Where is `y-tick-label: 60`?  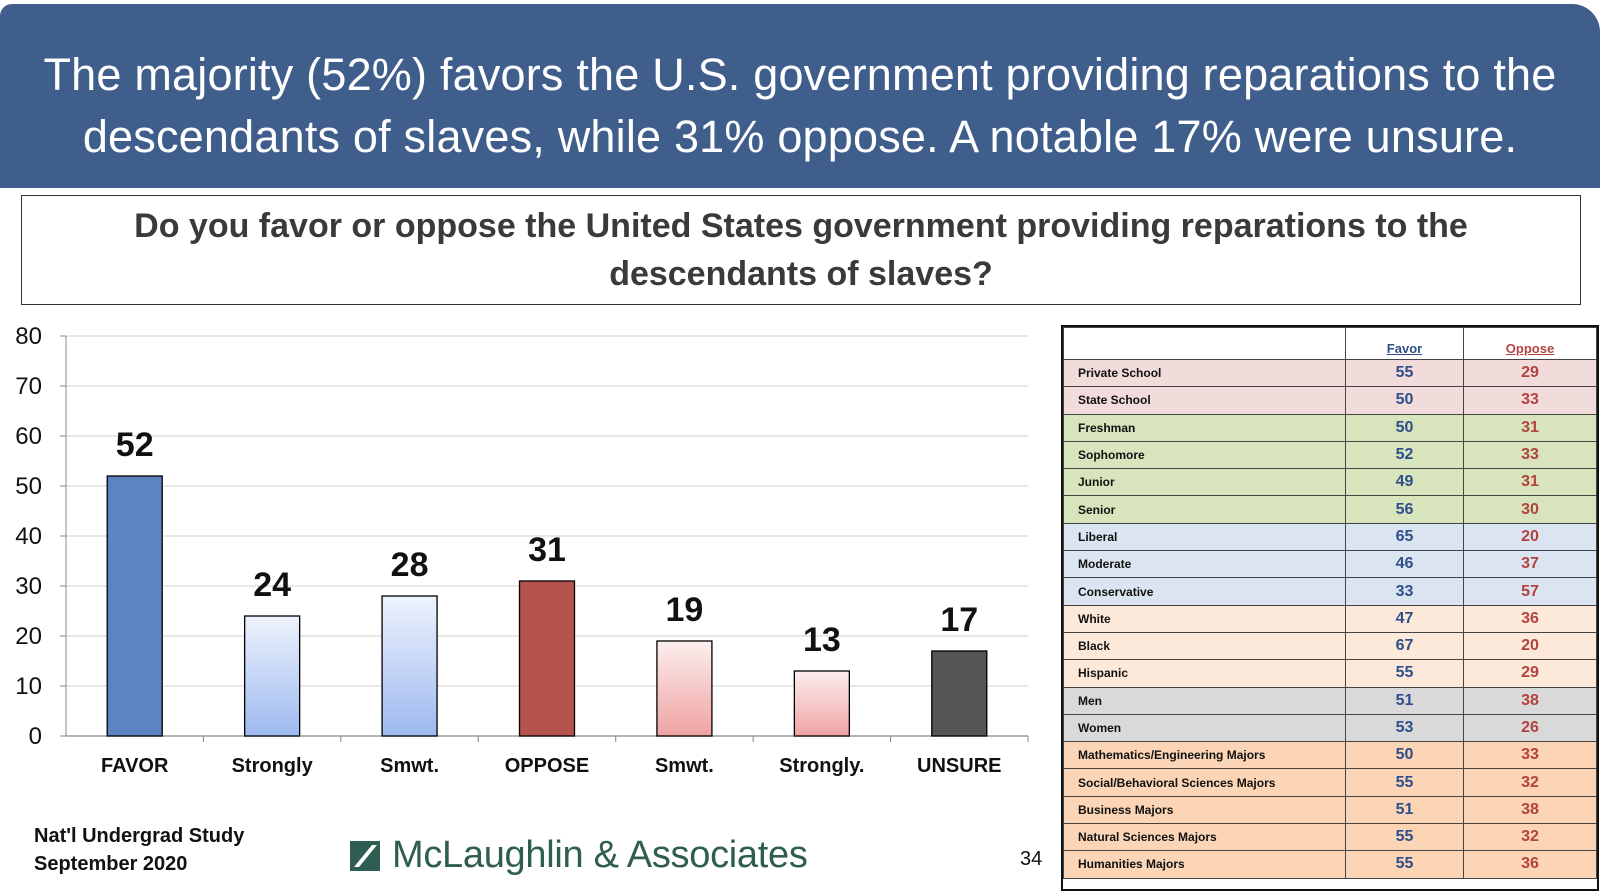 y-tick-label: 60 is located at coordinates (28, 436).